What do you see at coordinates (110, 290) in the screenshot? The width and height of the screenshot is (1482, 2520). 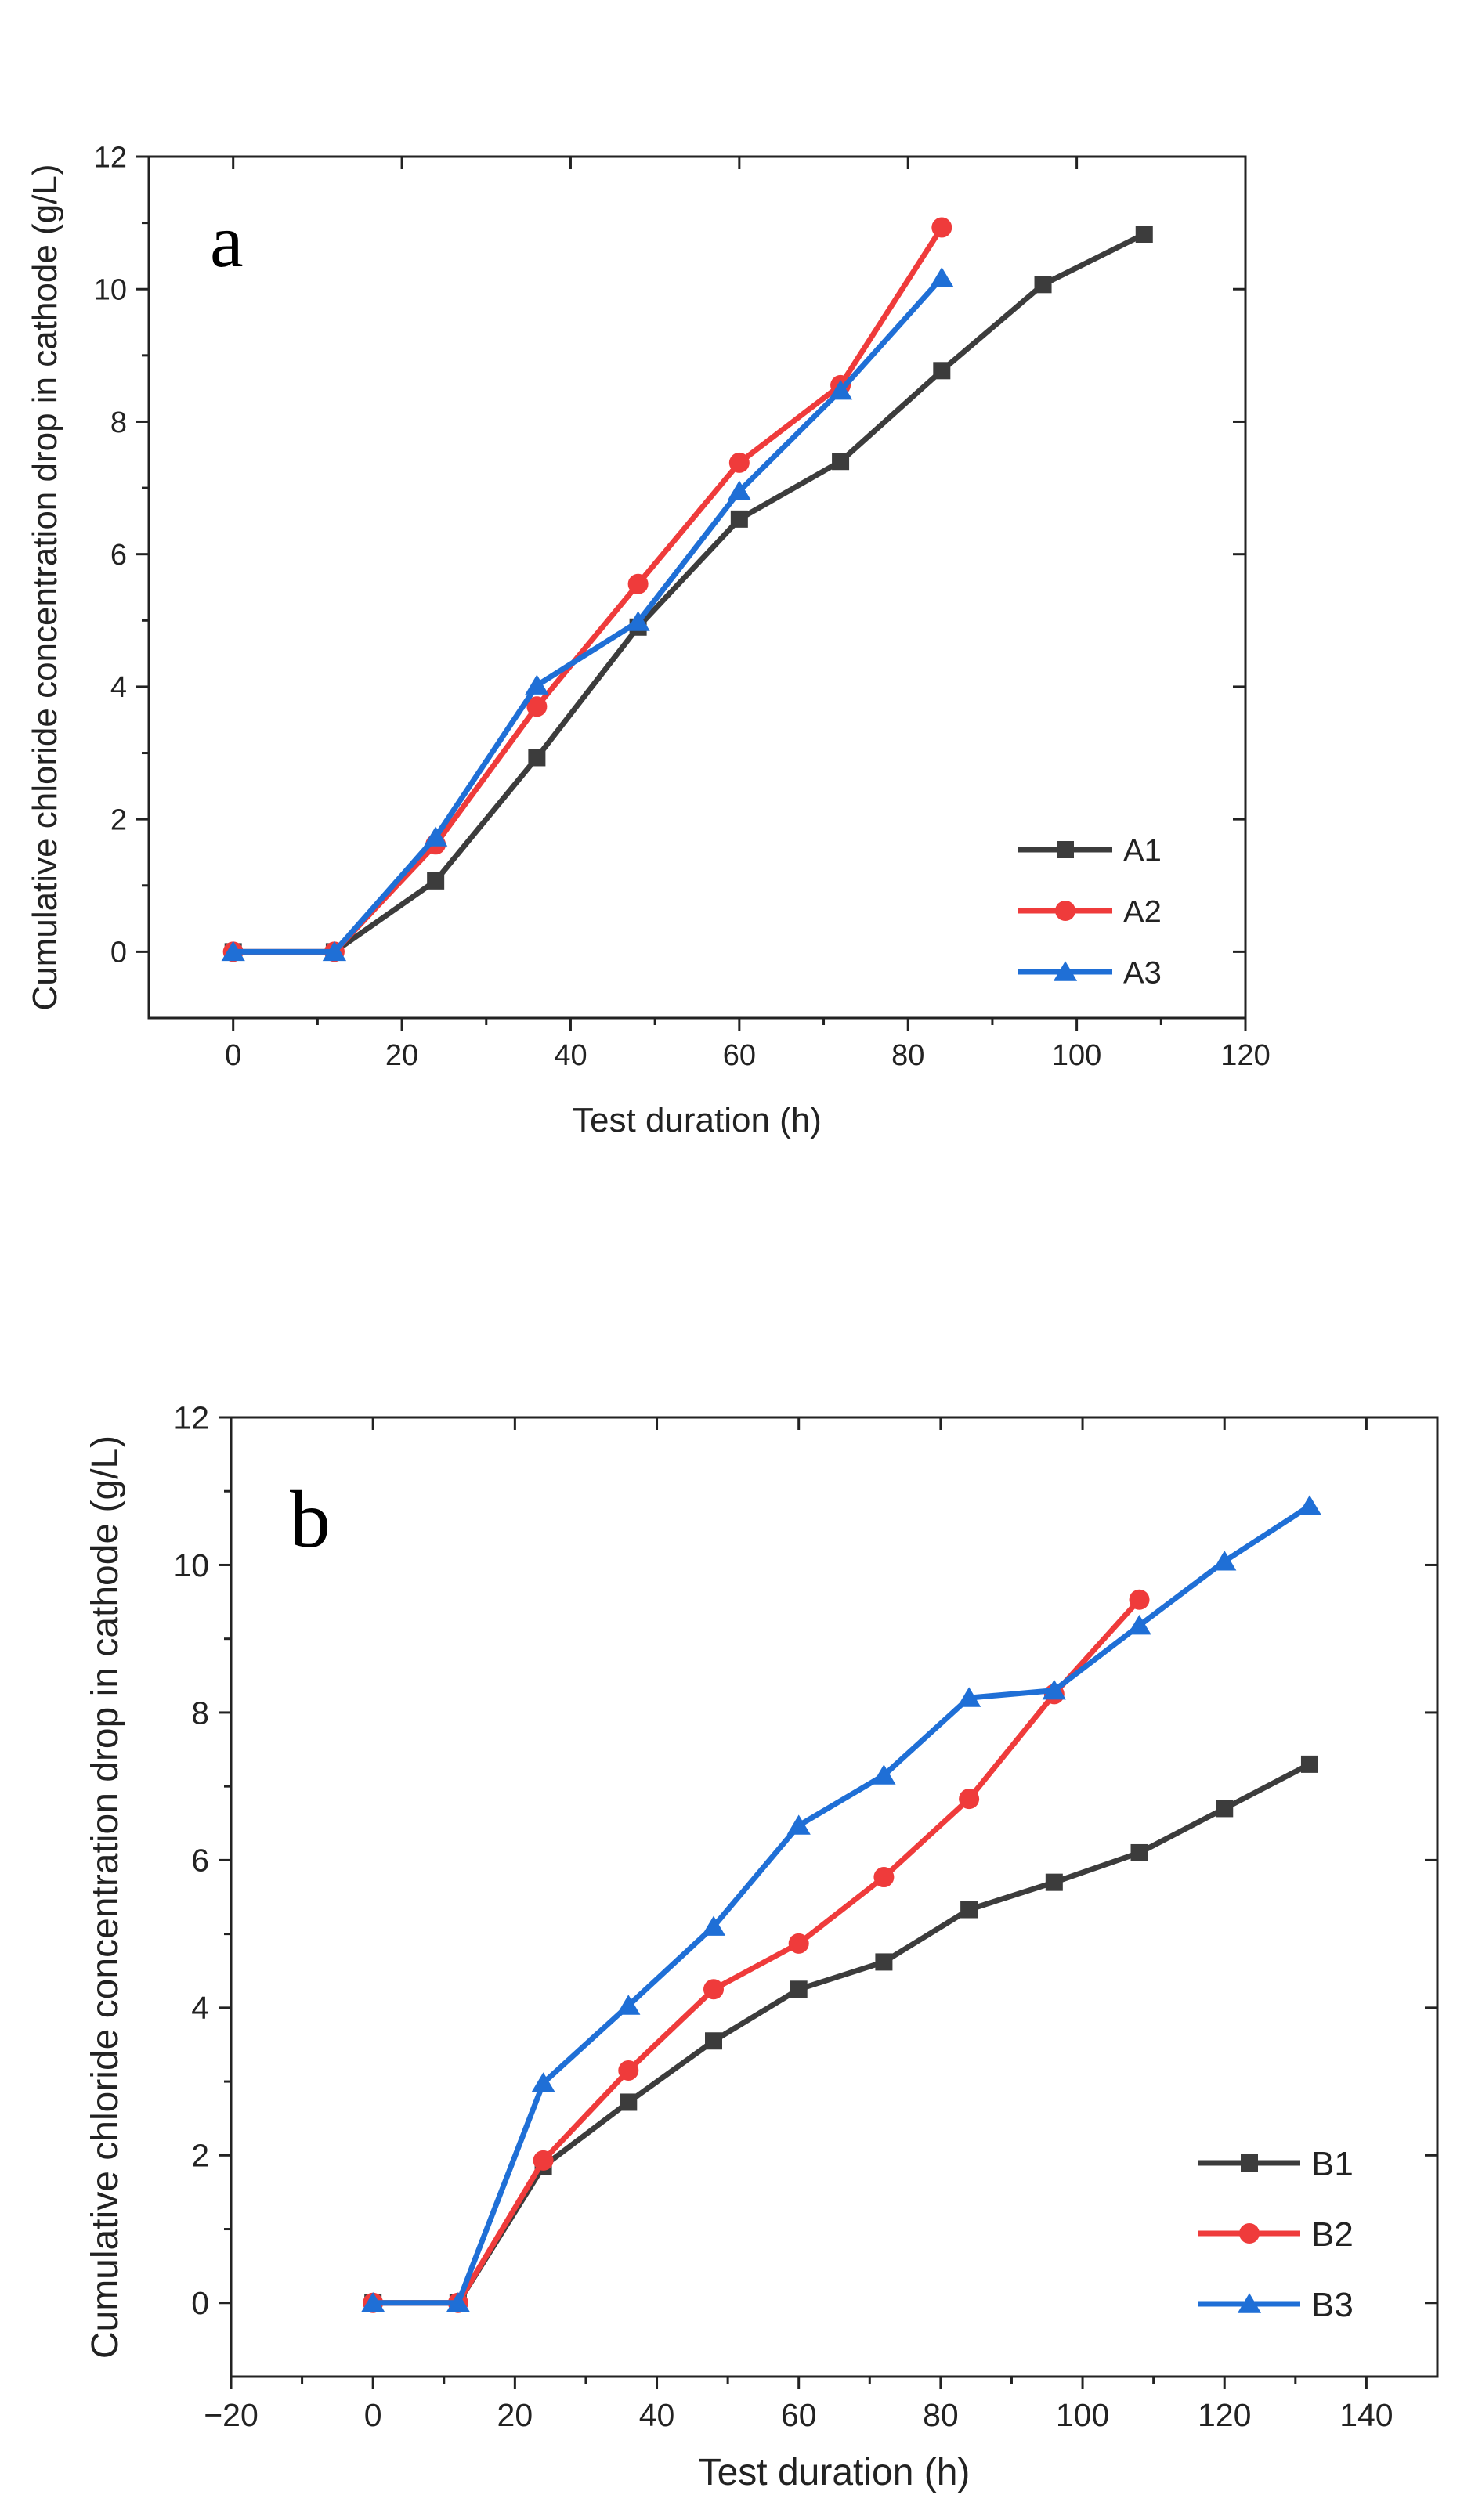 I see `y-tick-label: 10` at bounding box center [110, 290].